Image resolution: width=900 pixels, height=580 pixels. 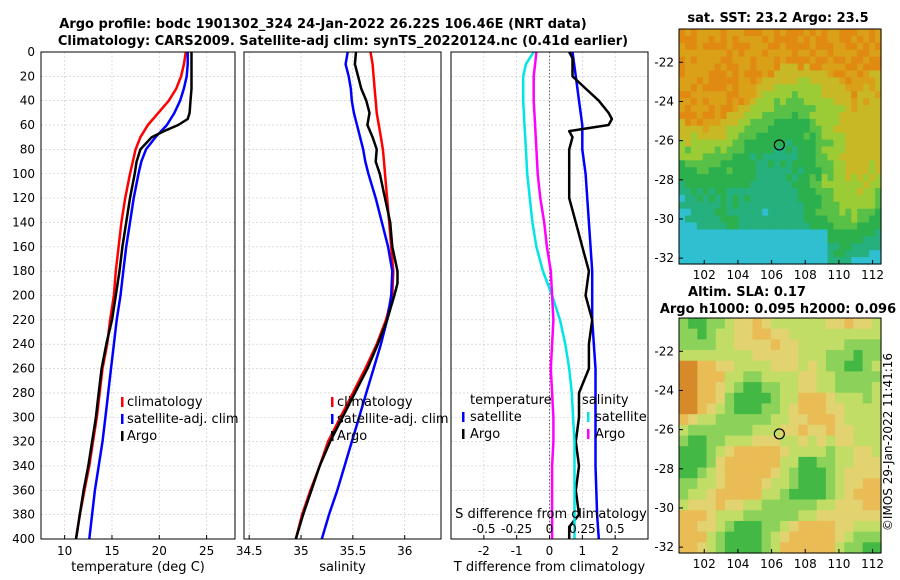 I want to click on y-tick-label: 20, so click(x=27, y=76).